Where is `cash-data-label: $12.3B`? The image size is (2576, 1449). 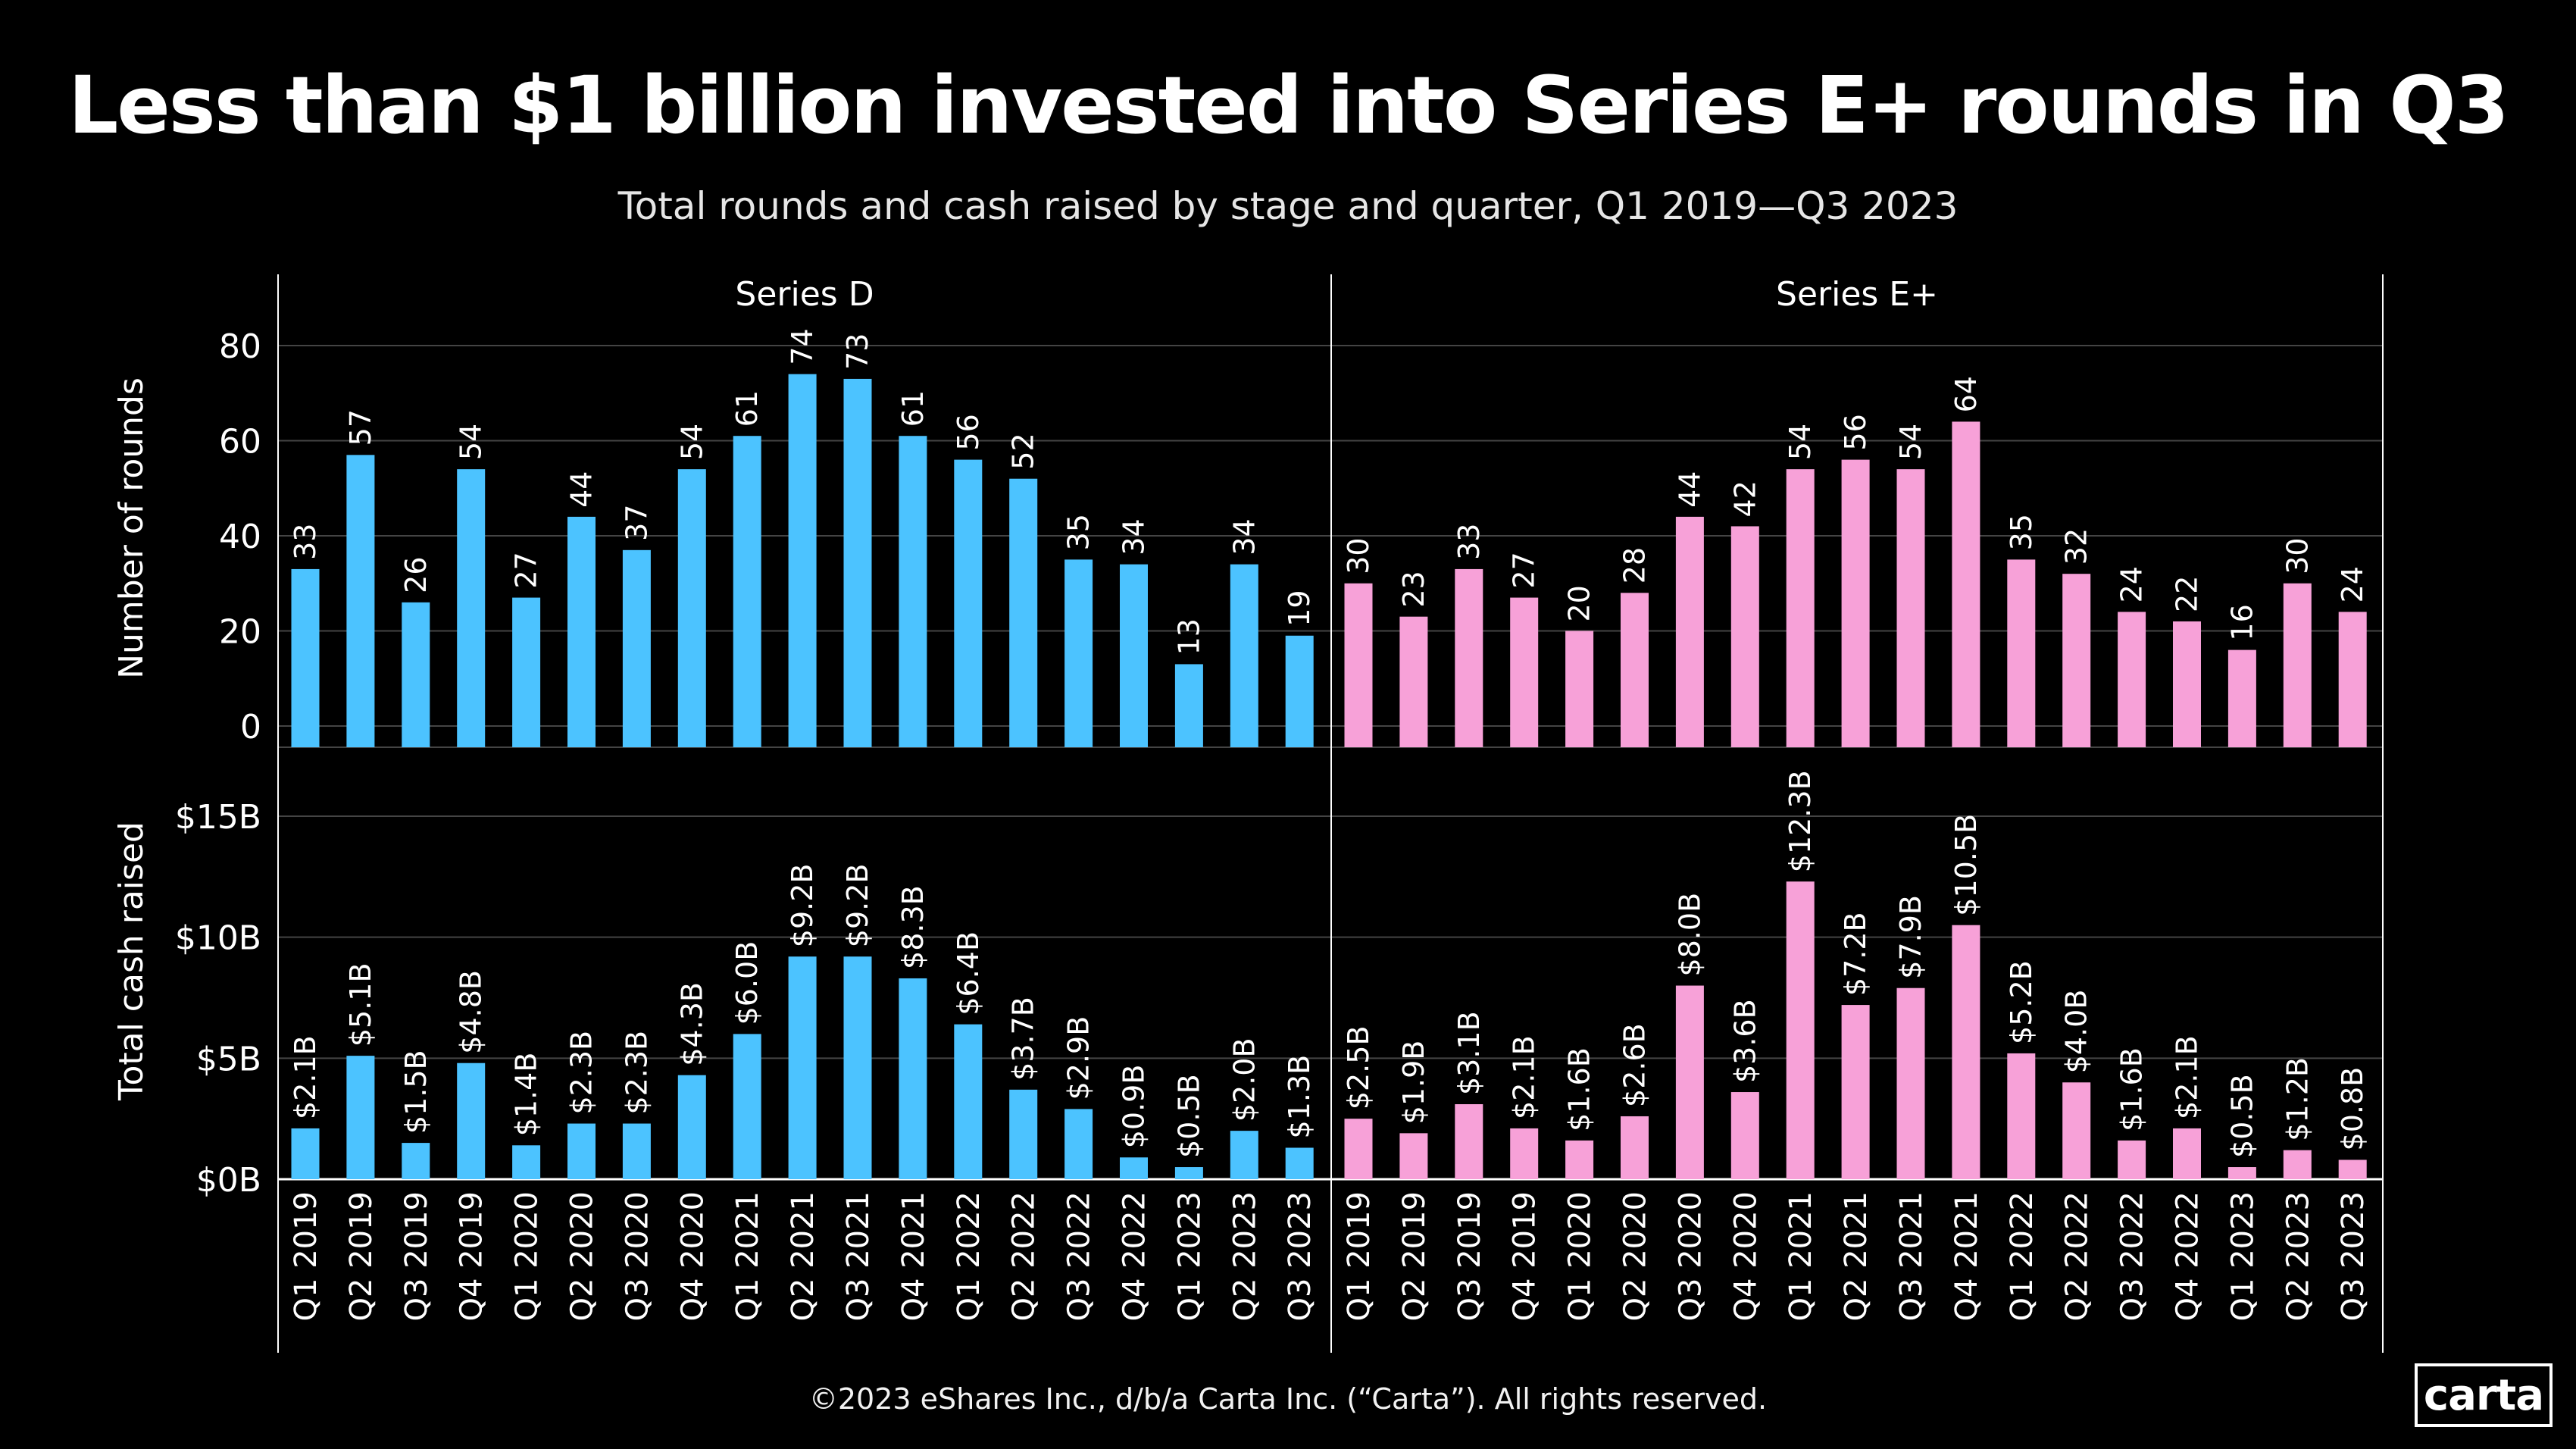 cash-data-label: $12.3B is located at coordinates (1801, 821).